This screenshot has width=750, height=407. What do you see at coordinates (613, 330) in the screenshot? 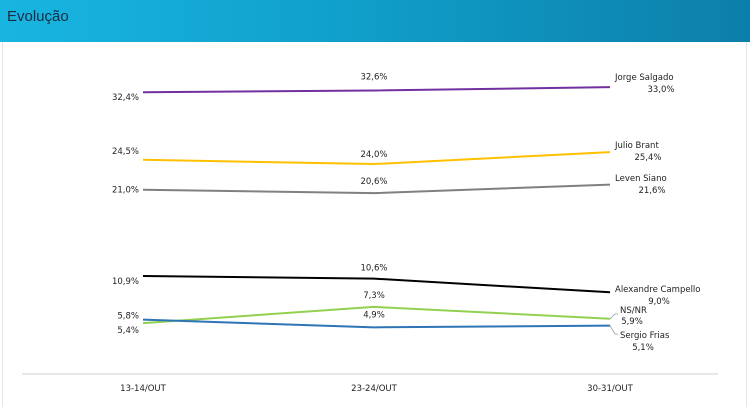
I see `leader-line-sergio-frias` at bounding box center [613, 330].